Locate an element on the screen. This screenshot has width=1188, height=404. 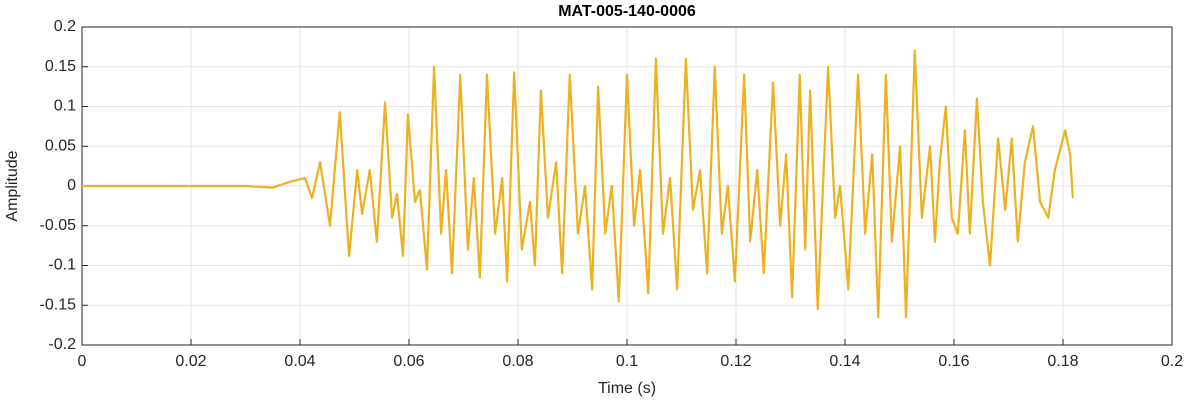
x-tick-label: 0.06 is located at coordinates (408, 361).